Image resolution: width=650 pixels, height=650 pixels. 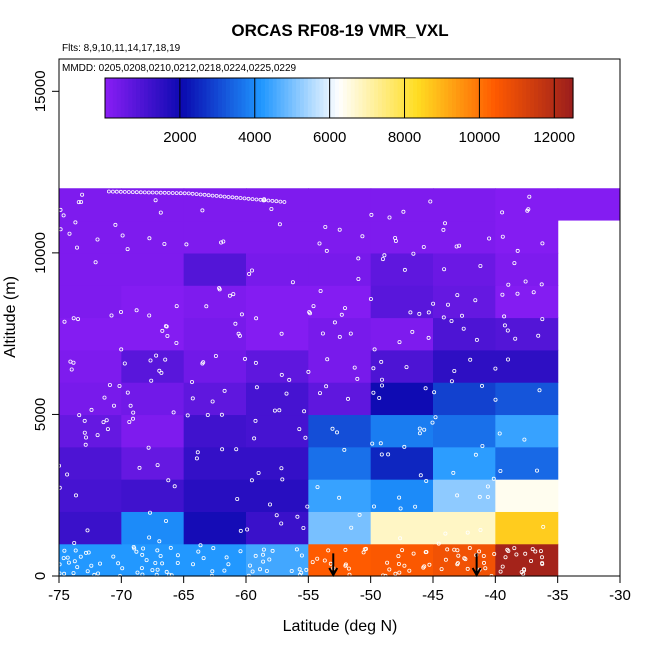 What do you see at coordinates (184, 595) in the screenshot?
I see `x-tick-label: -65` at bounding box center [184, 595].